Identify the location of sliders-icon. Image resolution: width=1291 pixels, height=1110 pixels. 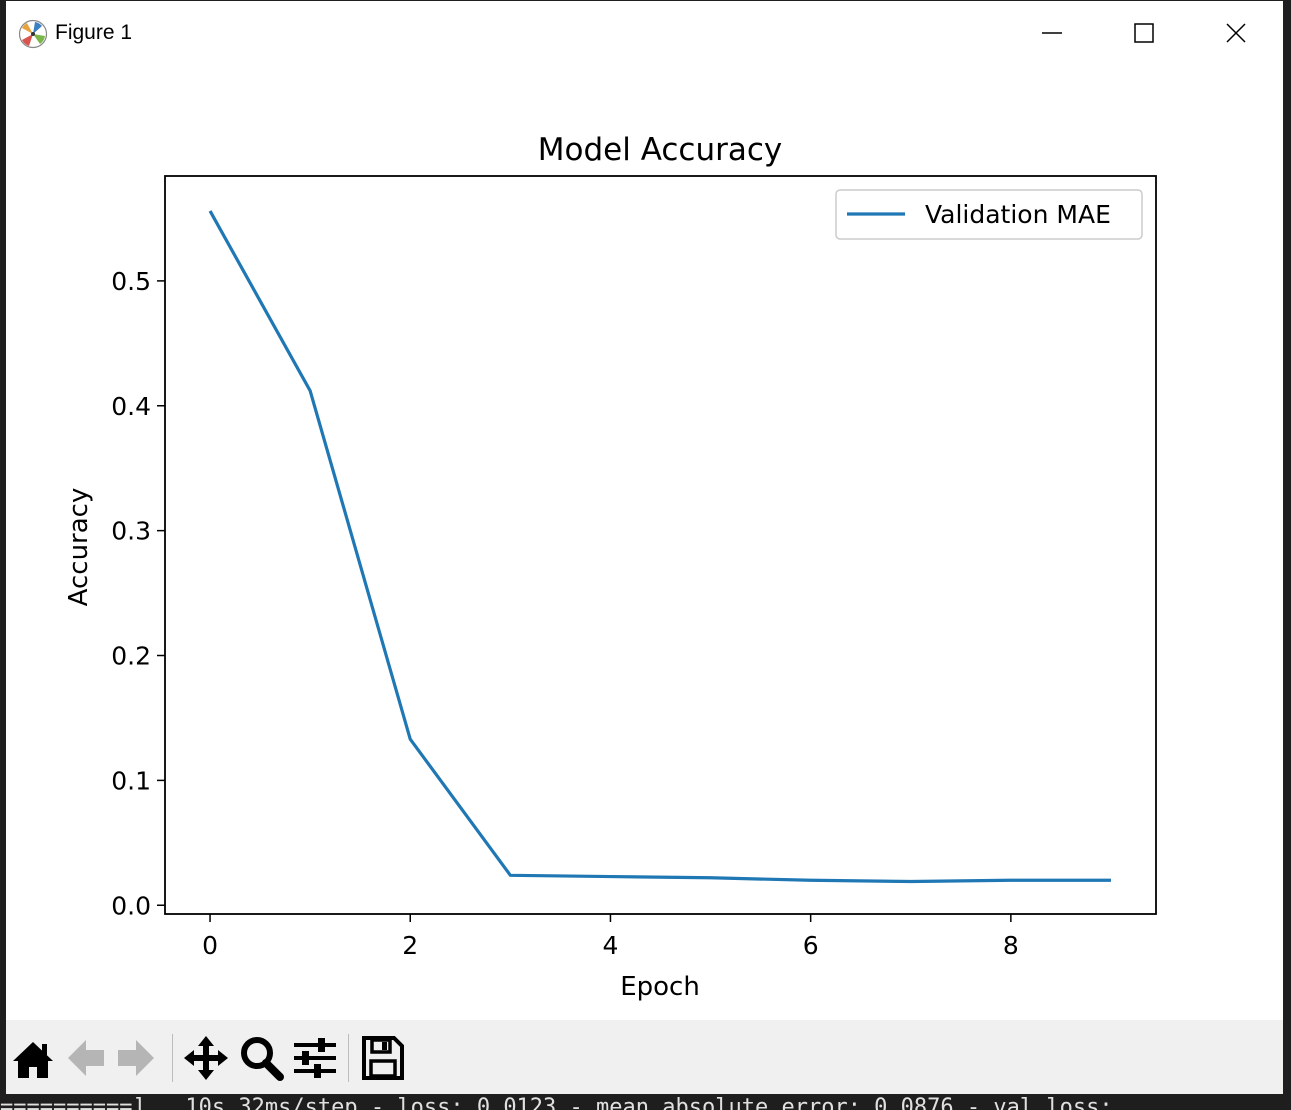
(315, 1058).